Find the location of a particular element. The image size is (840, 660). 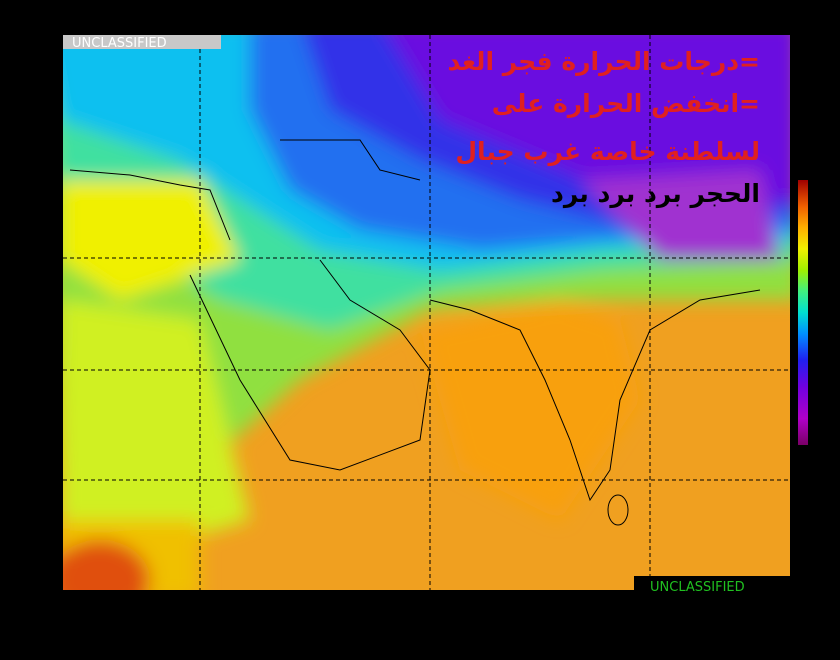

color-bar is located at coordinates (803, 312).